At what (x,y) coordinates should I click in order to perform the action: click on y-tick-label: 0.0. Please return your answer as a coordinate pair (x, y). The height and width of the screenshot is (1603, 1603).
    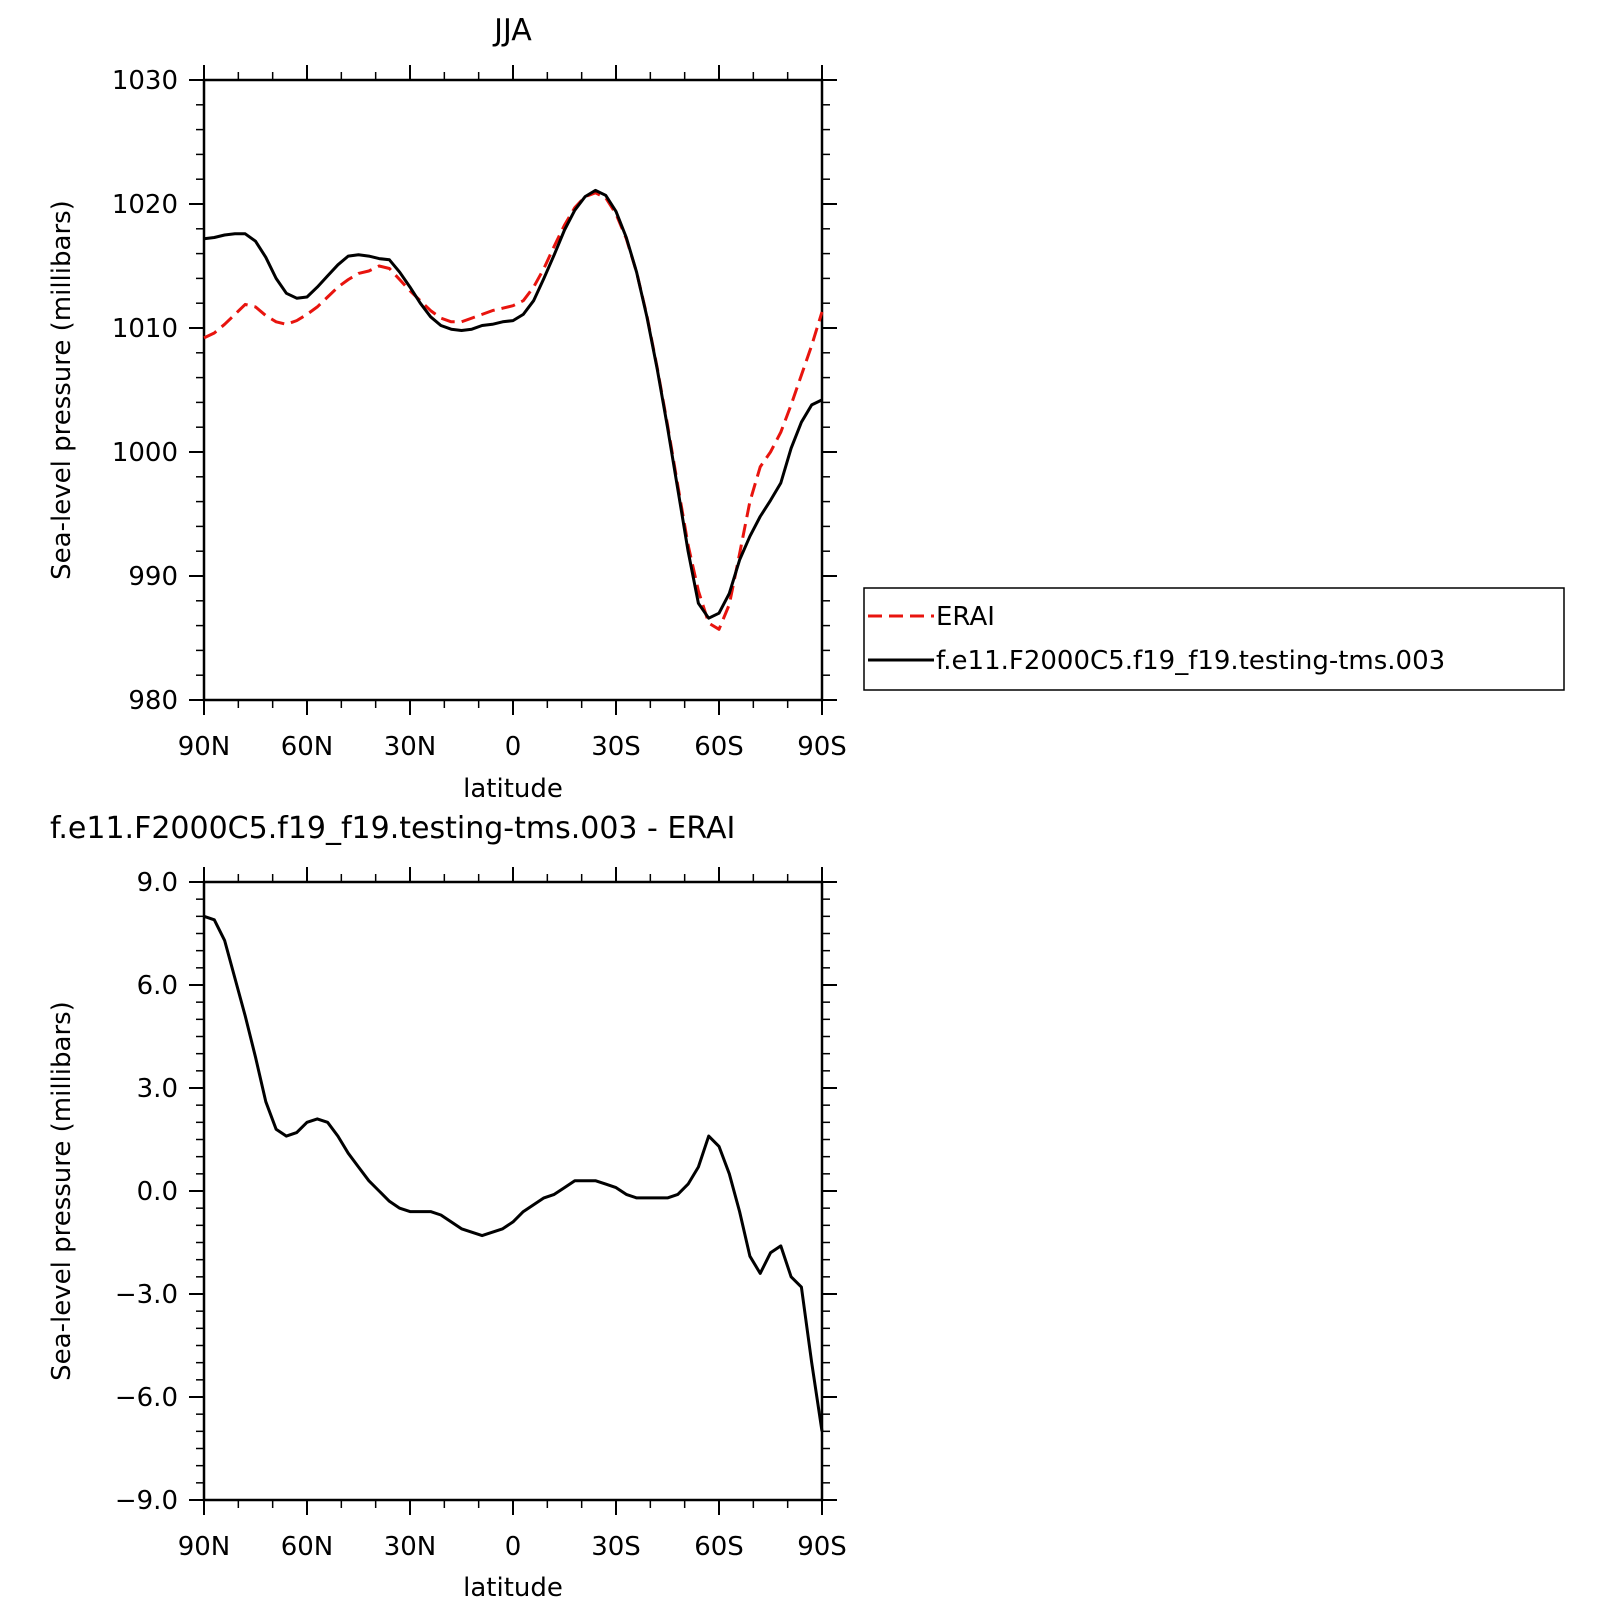
    Looking at the image, I should click on (157, 1192).